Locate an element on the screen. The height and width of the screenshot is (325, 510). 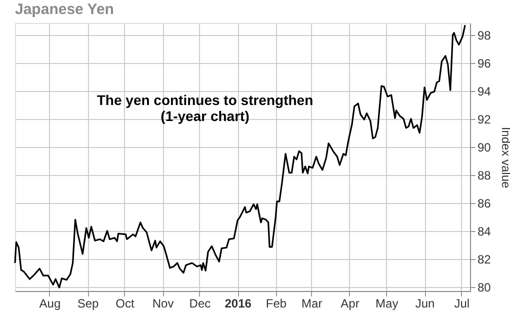
x-tick-label: Jun is located at coordinates (425, 303).